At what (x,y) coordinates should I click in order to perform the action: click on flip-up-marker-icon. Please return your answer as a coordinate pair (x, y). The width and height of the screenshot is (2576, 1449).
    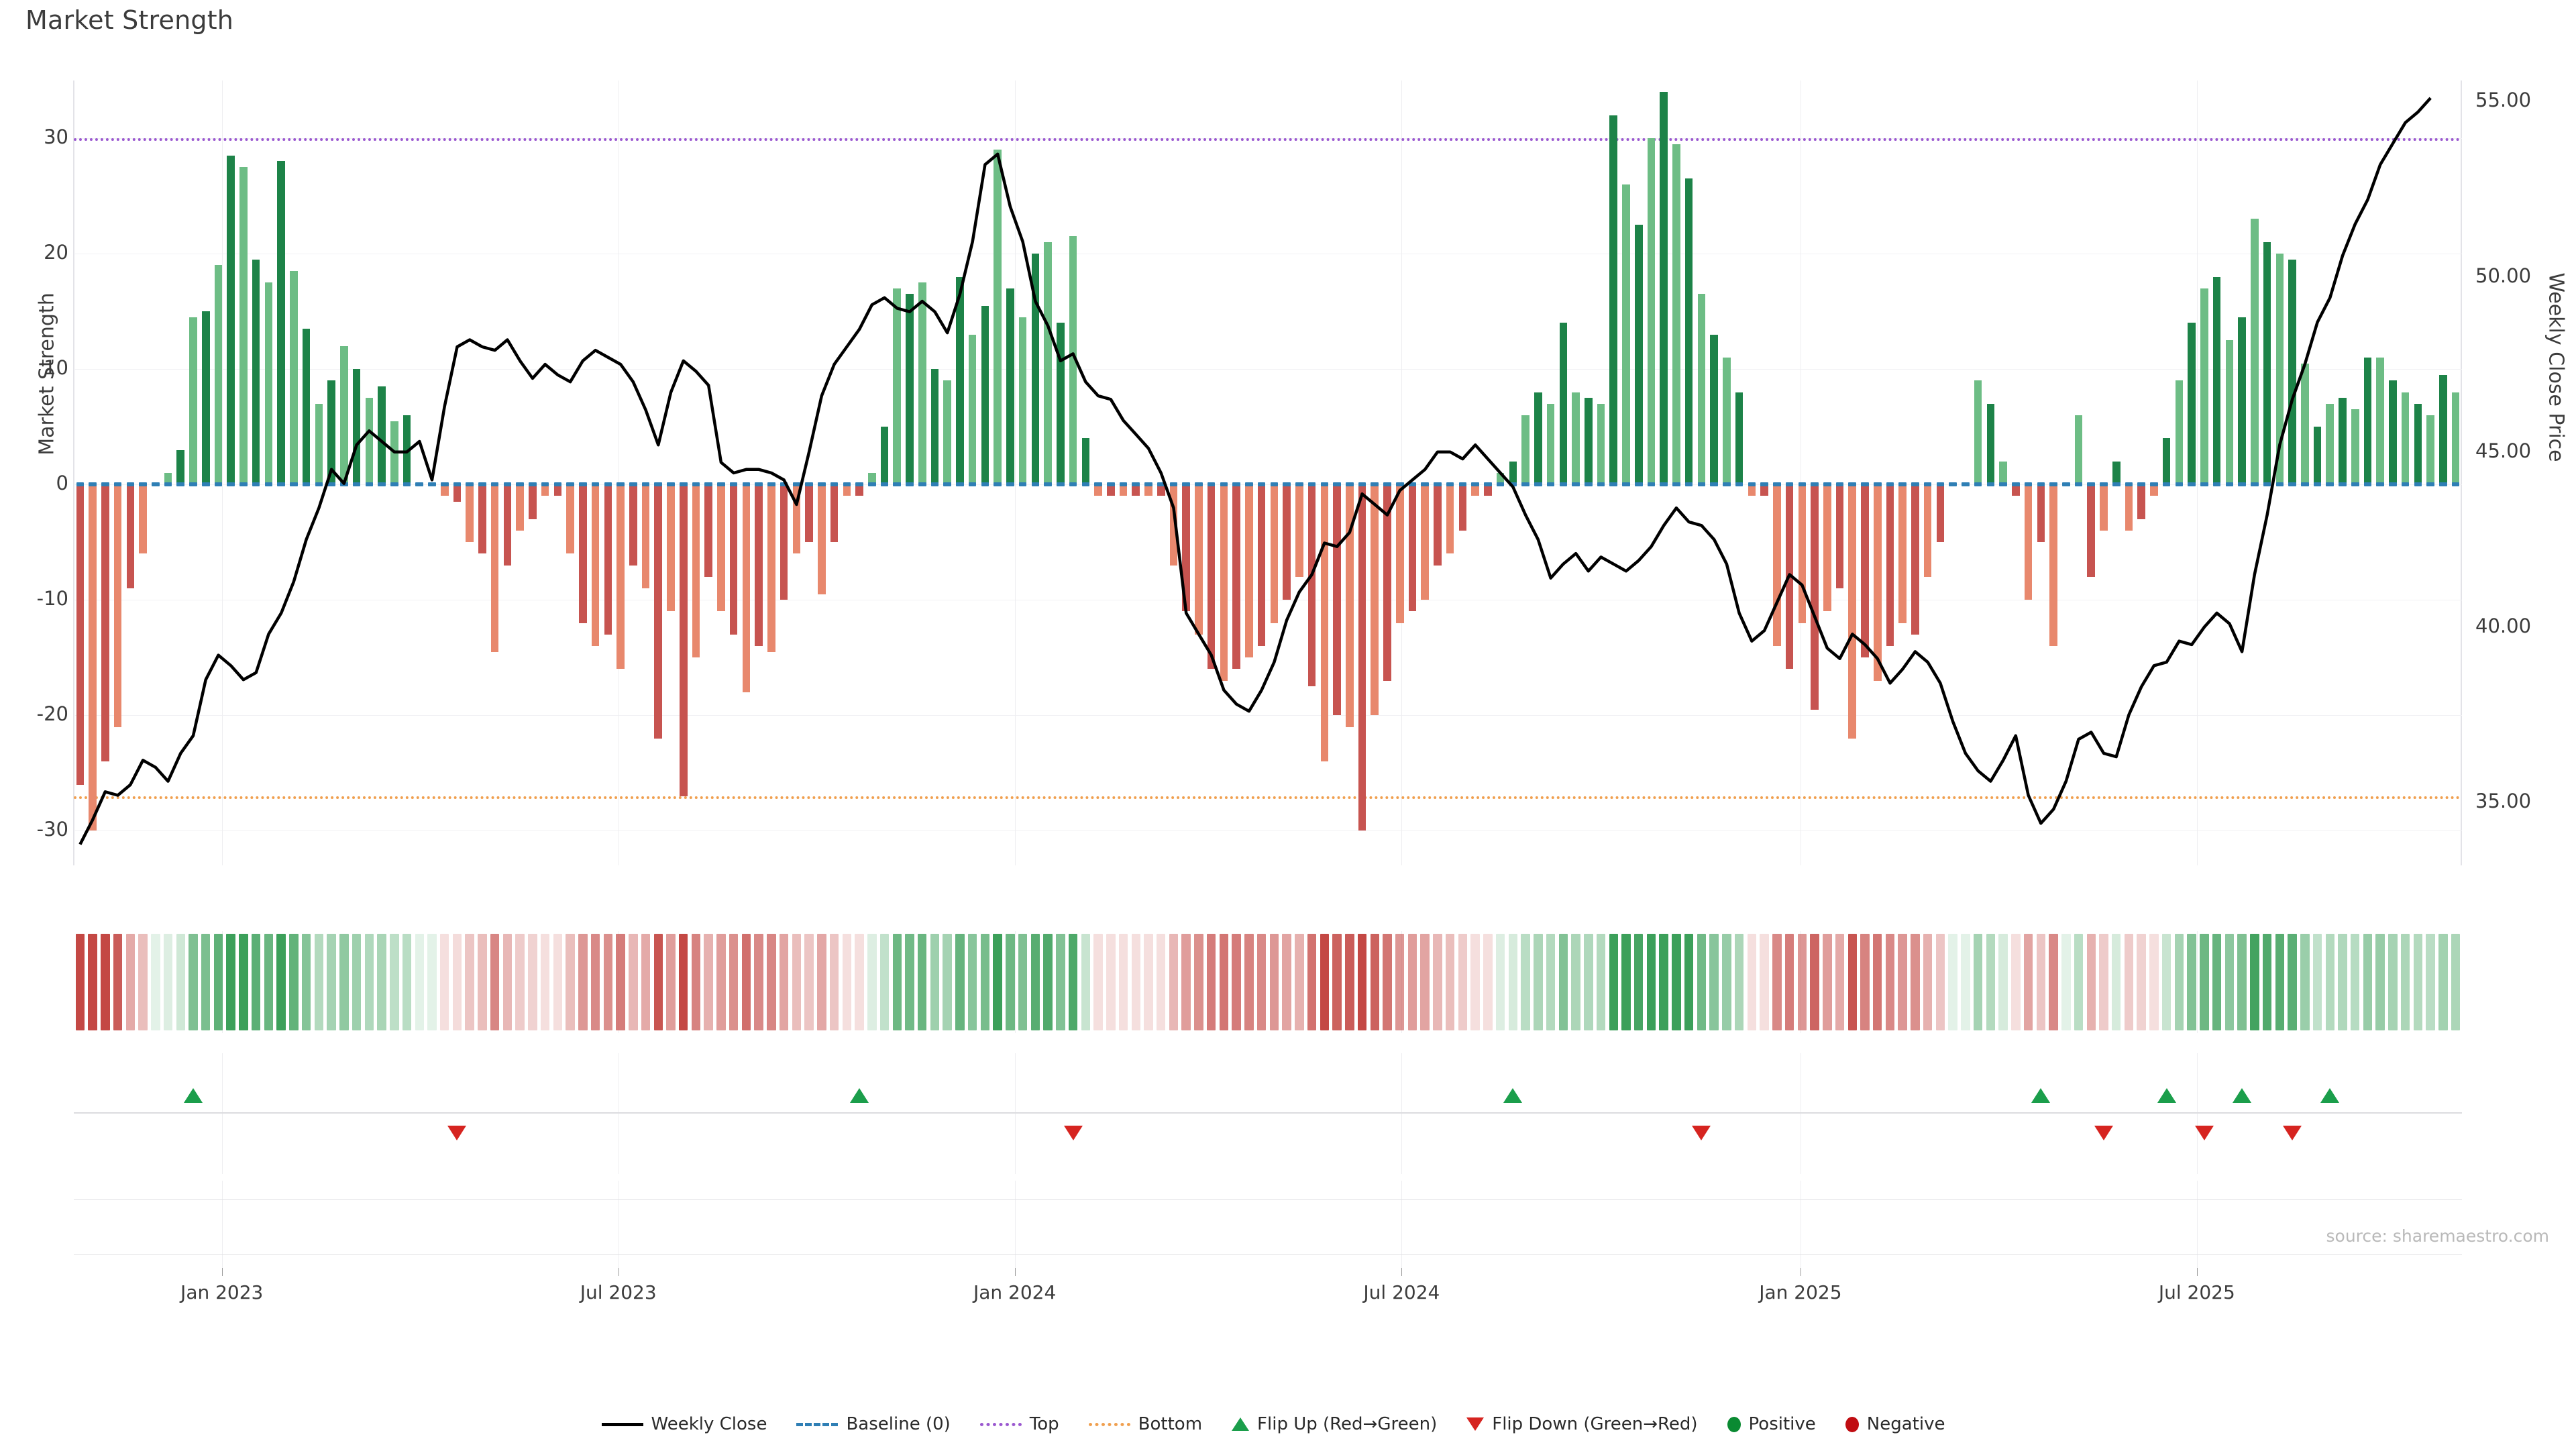
    Looking at the image, I should click on (2041, 1095).